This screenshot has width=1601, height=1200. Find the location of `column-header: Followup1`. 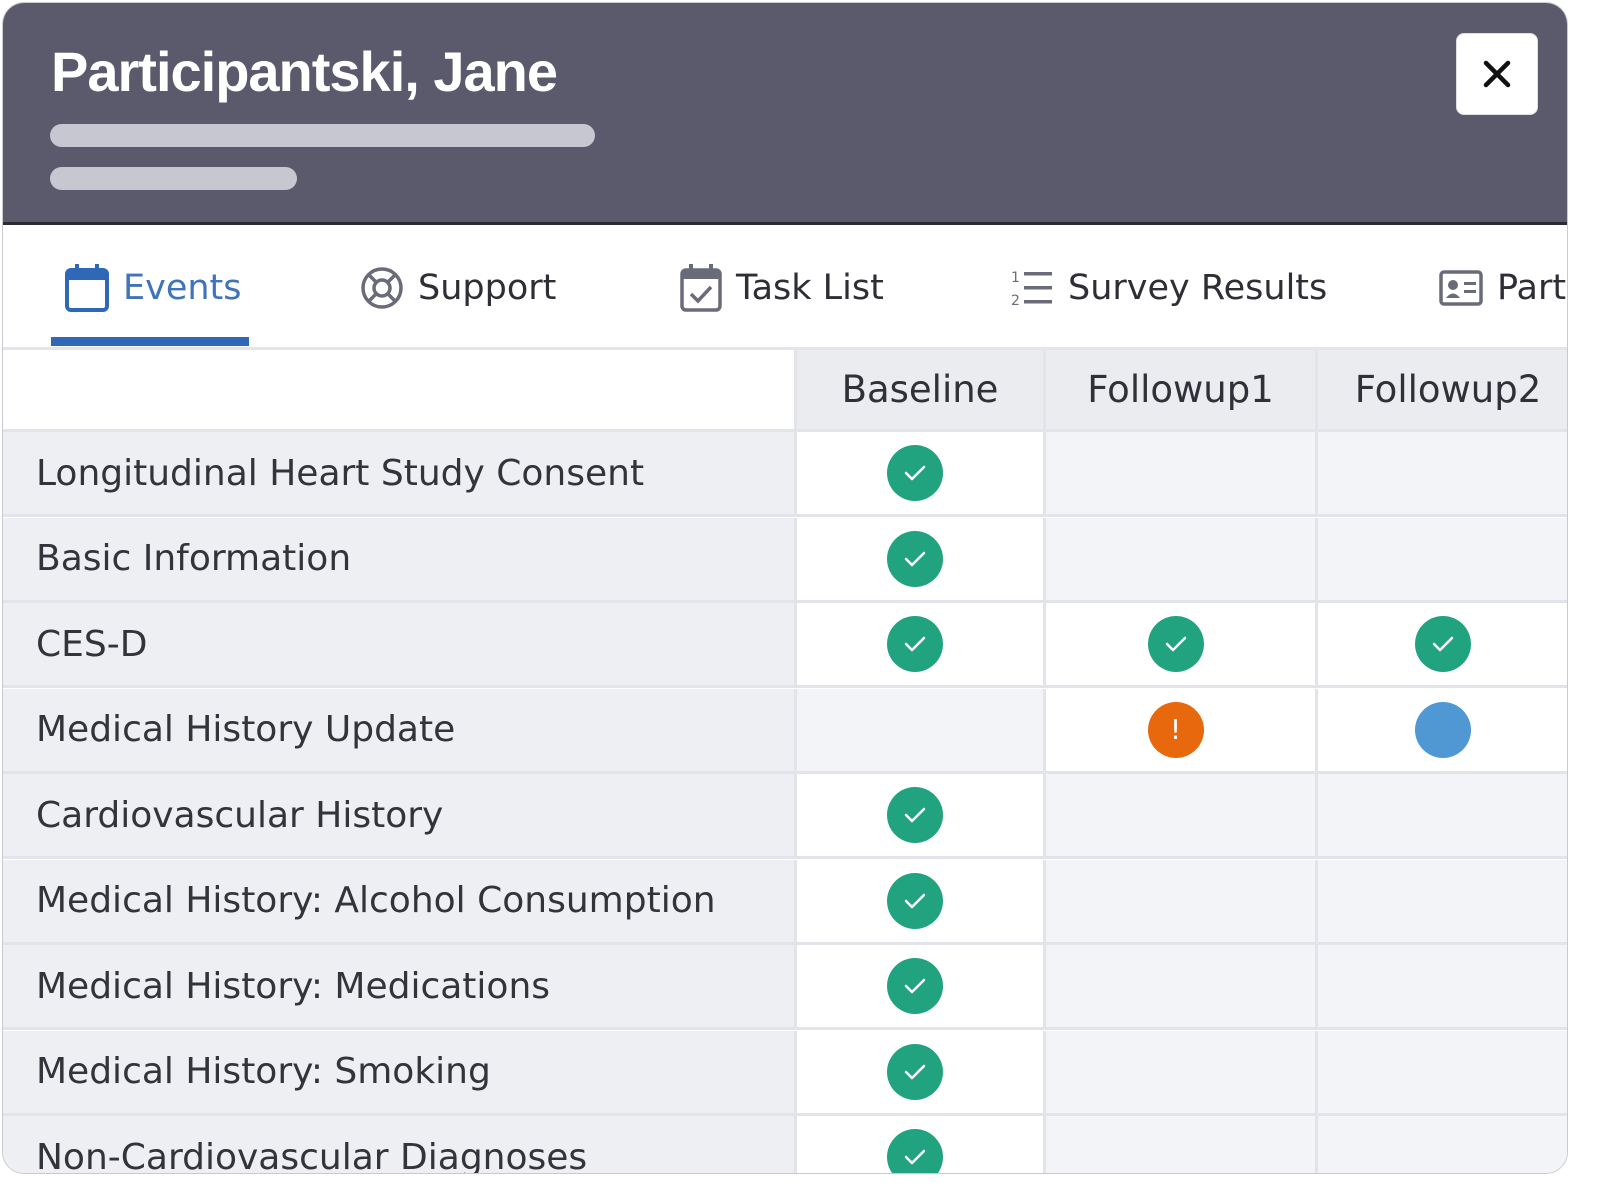

column-header: Followup1 is located at coordinates (1182, 391).